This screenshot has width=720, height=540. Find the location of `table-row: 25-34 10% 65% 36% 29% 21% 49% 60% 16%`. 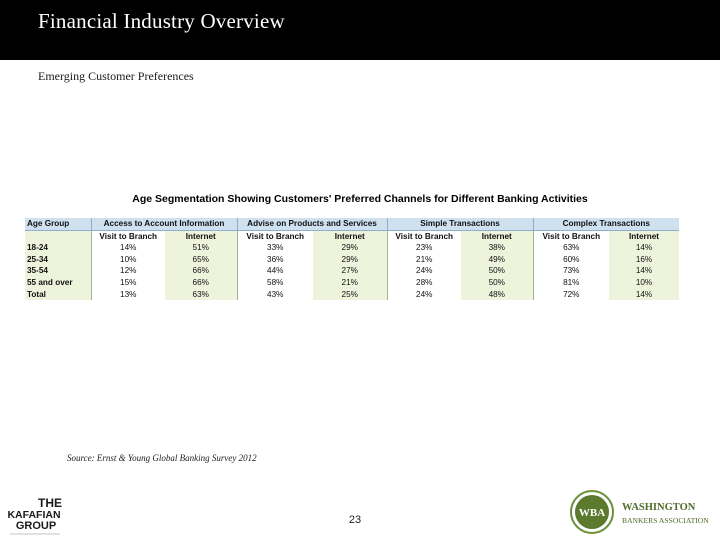

table-row: 25-34 10% 65% 36% 29% 21% 49% 60% 16% is located at coordinates (352, 259).